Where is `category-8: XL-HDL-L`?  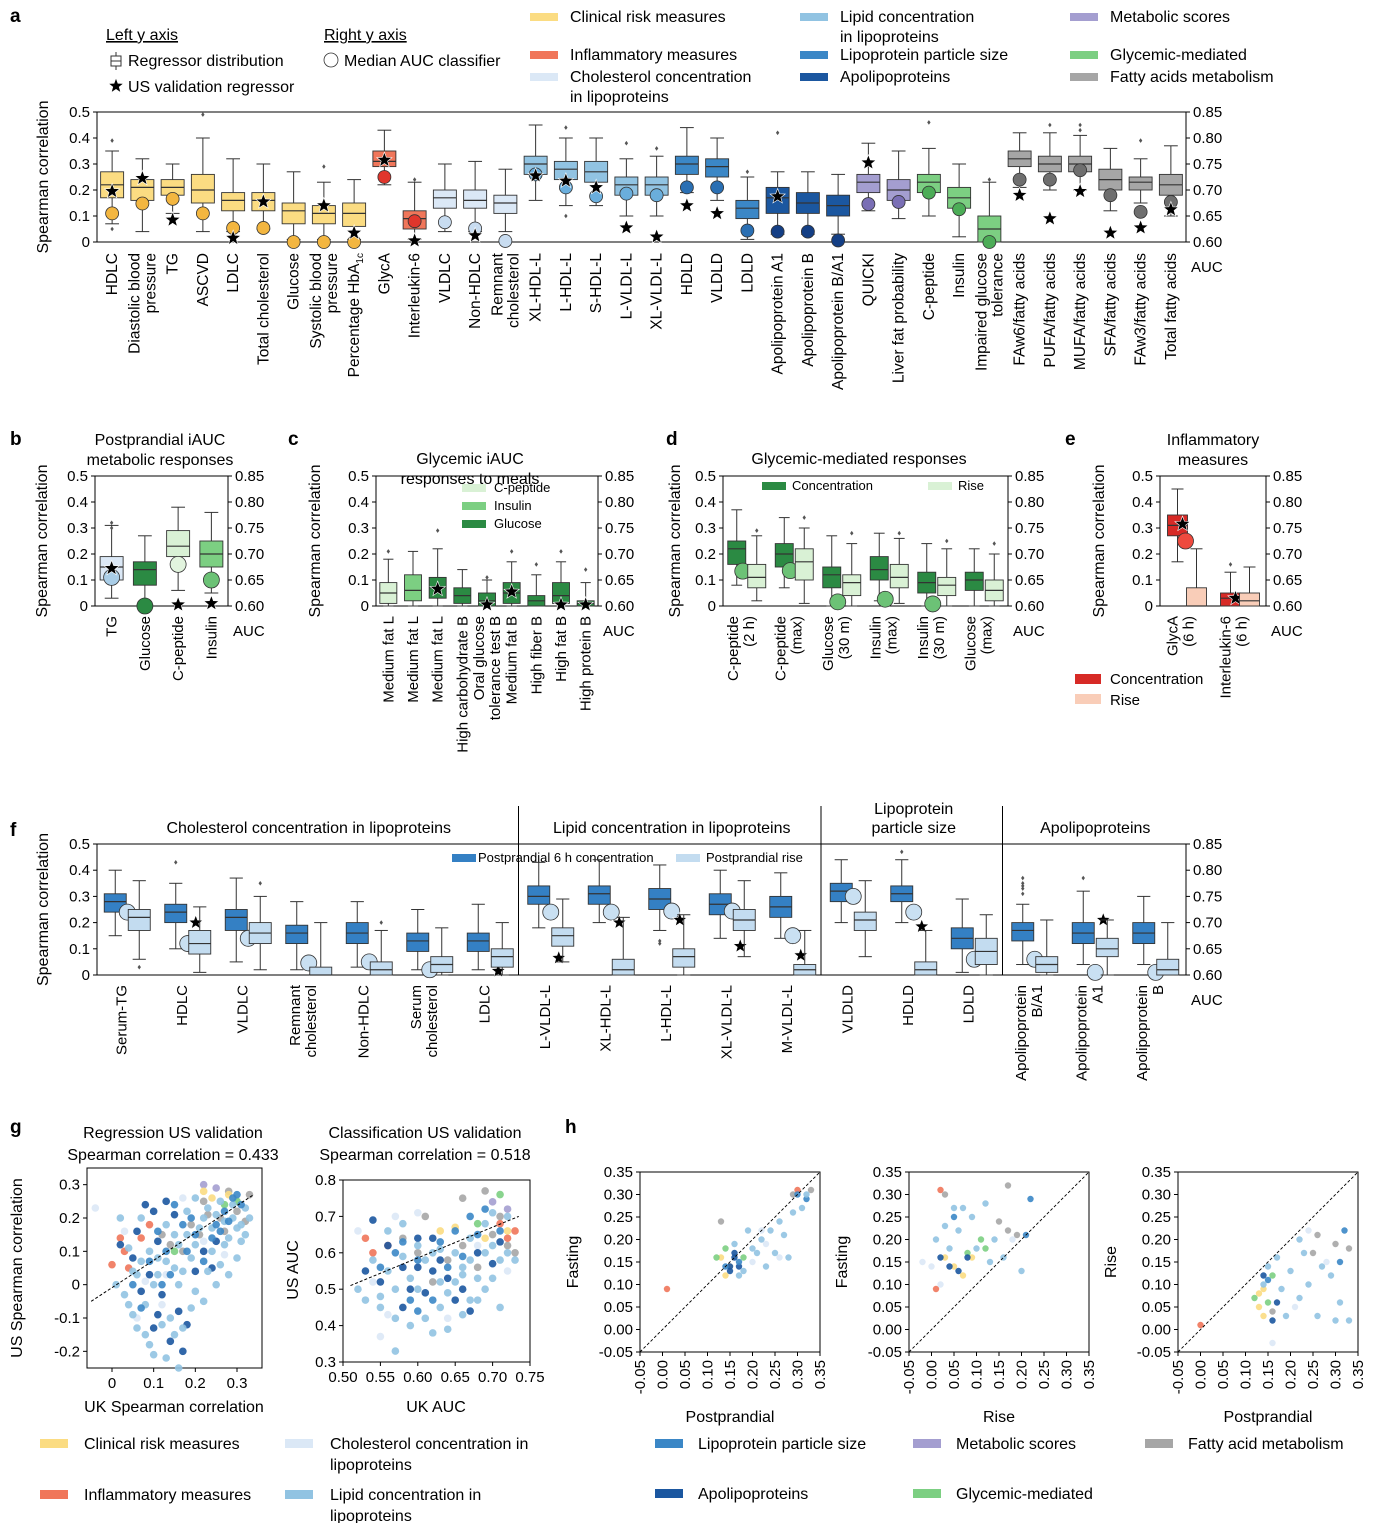
category-8: XL-HDL-L is located at coordinates (611, 955).